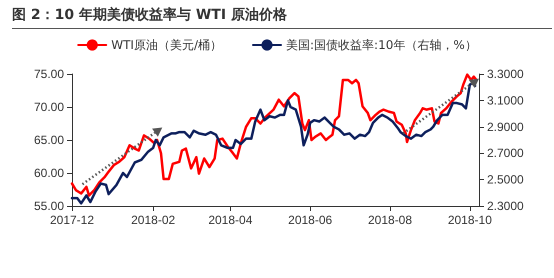 The width and height of the screenshot is (554, 278). What do you see at coordinates (153, 220) in the screenshot?
I see `x-tick-label: 2018-02` at bounding box center [153, 220].